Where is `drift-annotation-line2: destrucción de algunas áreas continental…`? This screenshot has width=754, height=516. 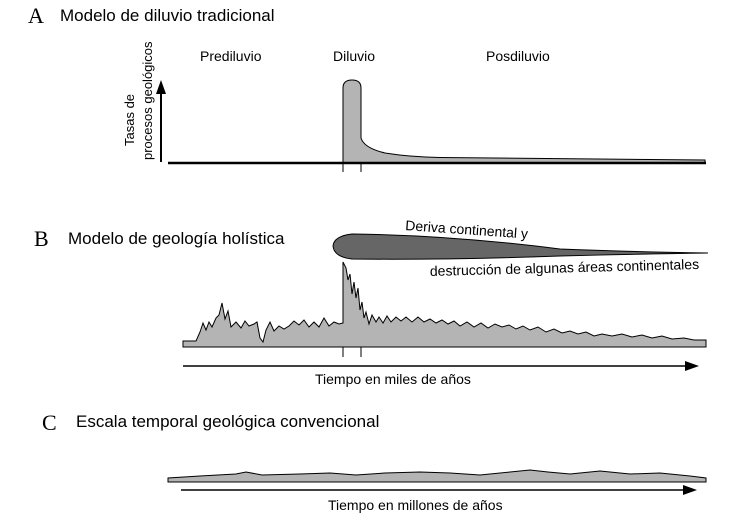 drift-annotation-line2: destrucción de algunas áreas continental… is located at coordinates (565, 267).